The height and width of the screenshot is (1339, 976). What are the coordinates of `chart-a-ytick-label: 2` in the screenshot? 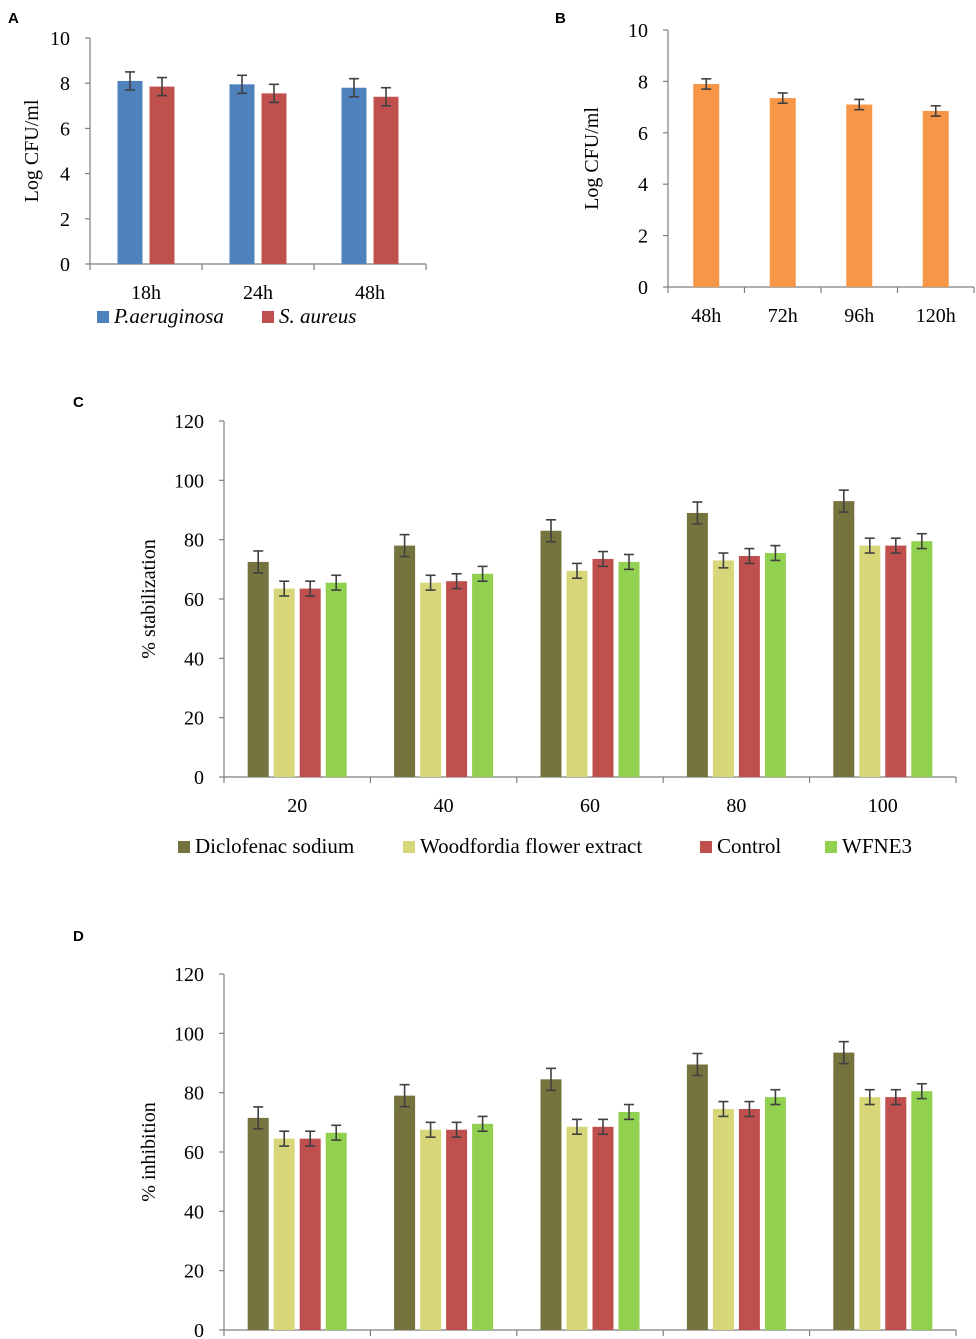 It's located at (65, 220).